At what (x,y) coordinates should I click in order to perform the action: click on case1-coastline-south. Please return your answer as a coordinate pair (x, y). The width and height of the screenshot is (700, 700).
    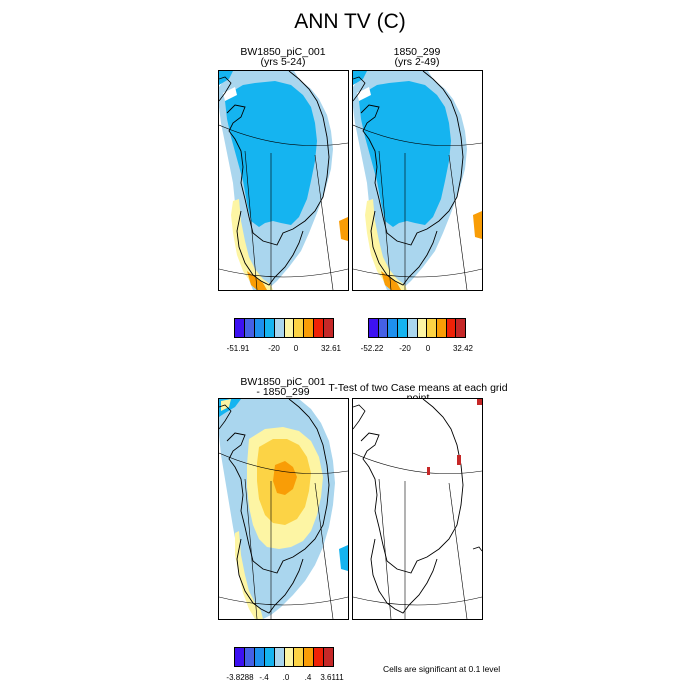
    Looking at the image, I should click on (270, 248).